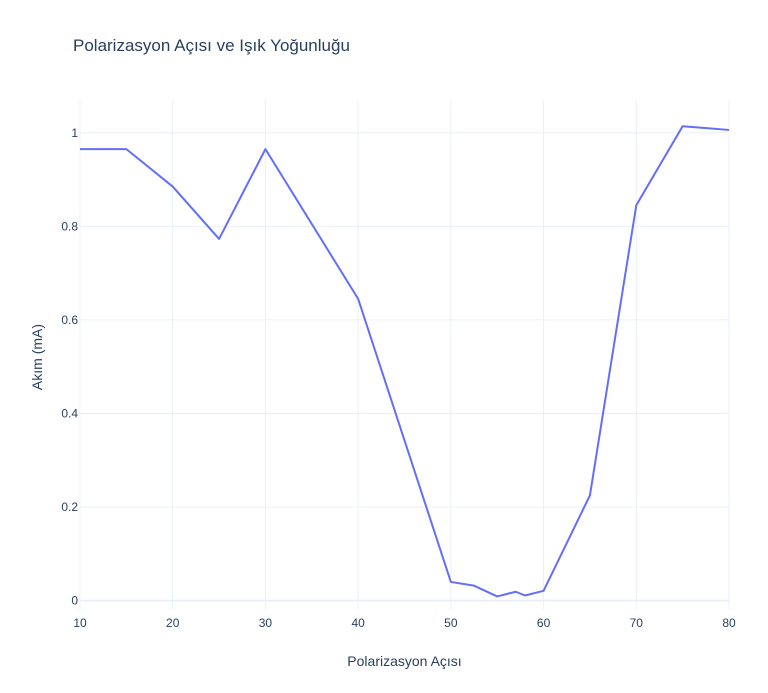 The image size is (768, 693). What do you see at coordinates (173, 623) in the screenshot?
I see `x-tick-label: 20` at bounding box center [173, 623].